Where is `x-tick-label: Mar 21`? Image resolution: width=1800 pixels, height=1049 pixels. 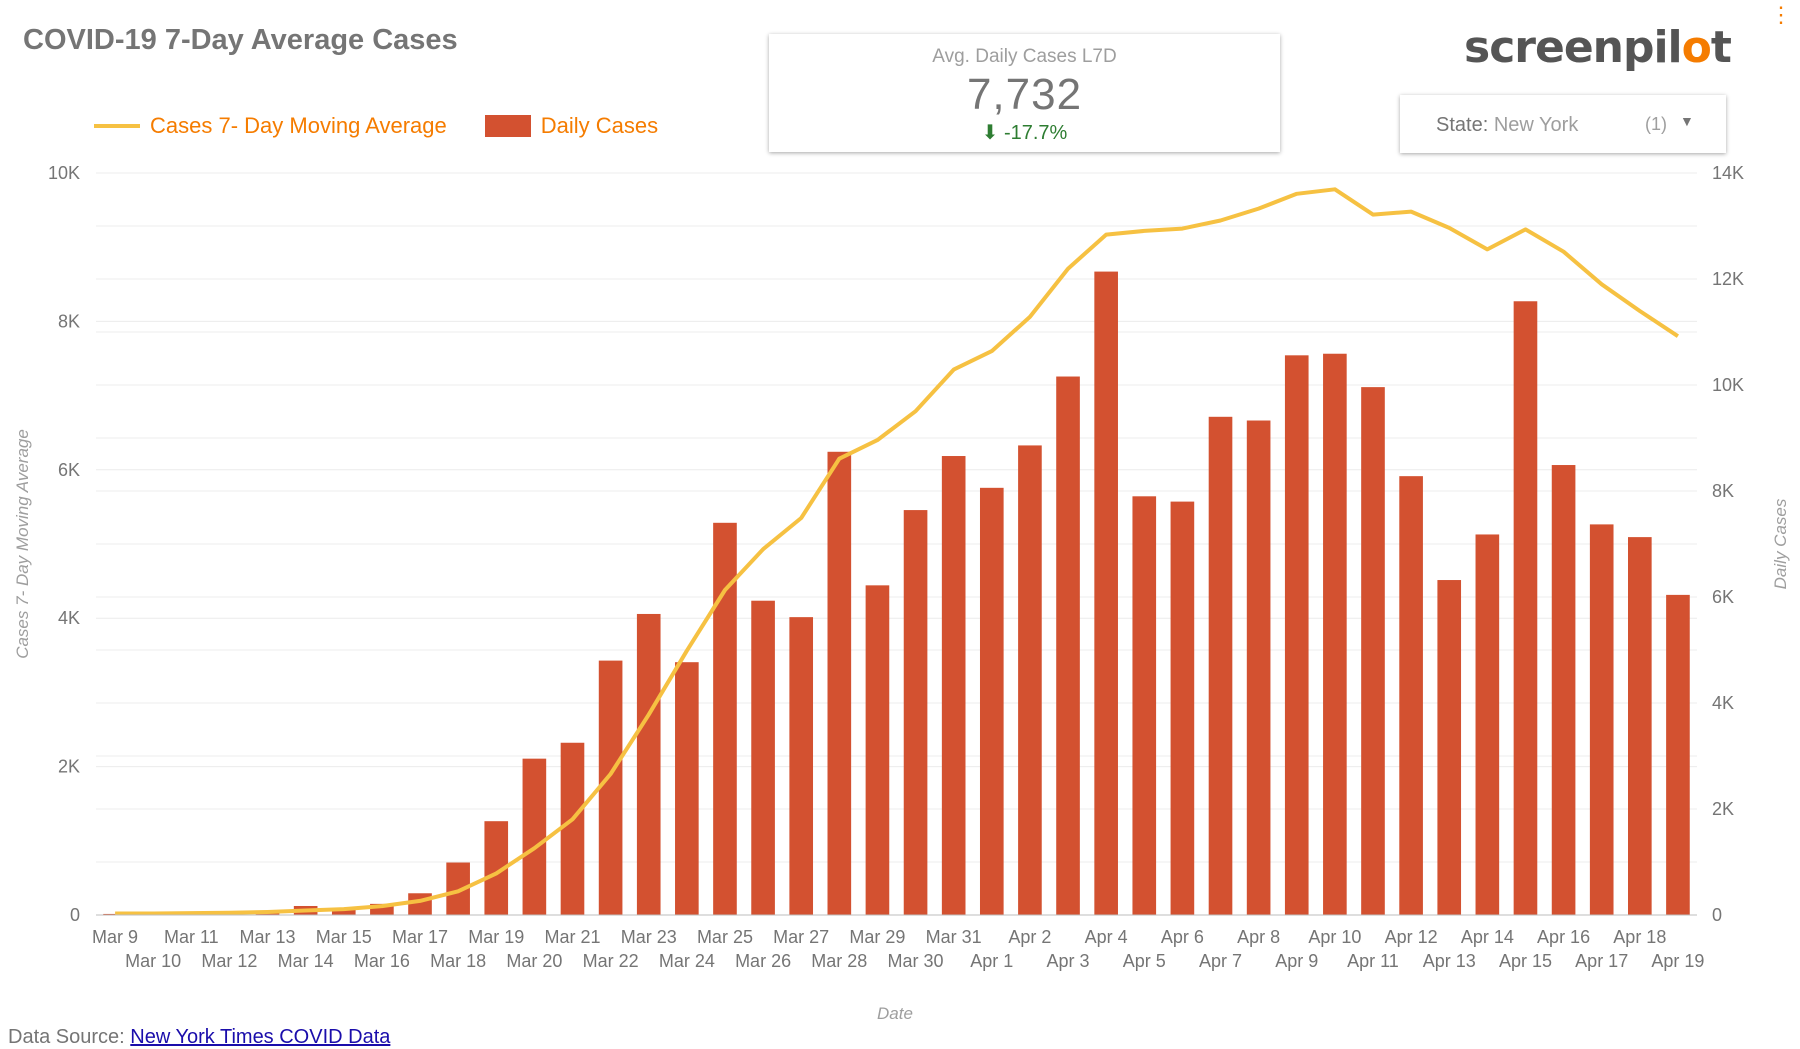
x-tick-label: Mar 21 is located at coordinates (572, 937).